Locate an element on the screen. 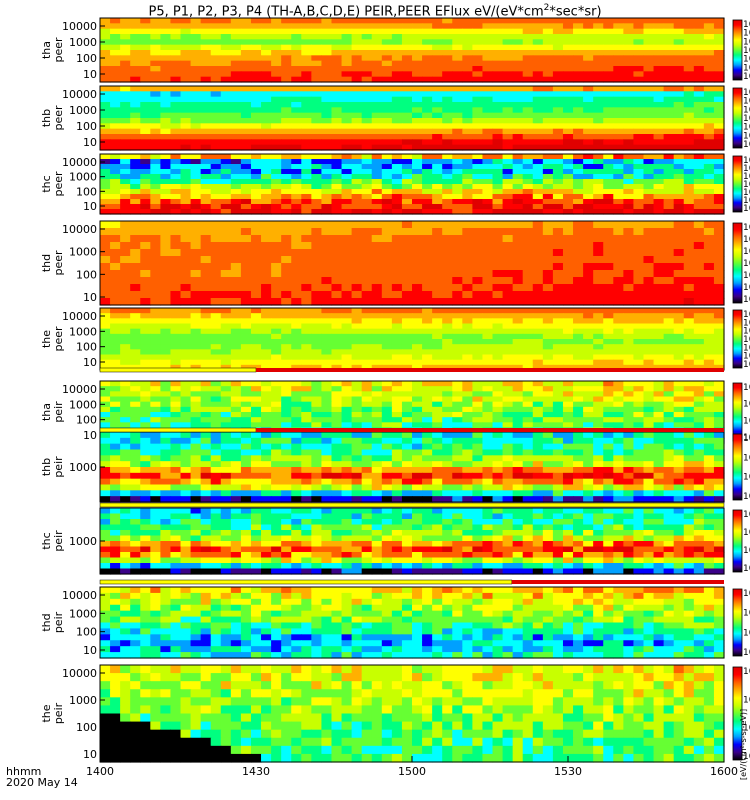 Image resolution: width=750 pixels, height=800 pixels. y-tick-label: 100 is located at coordinates (86, 347).